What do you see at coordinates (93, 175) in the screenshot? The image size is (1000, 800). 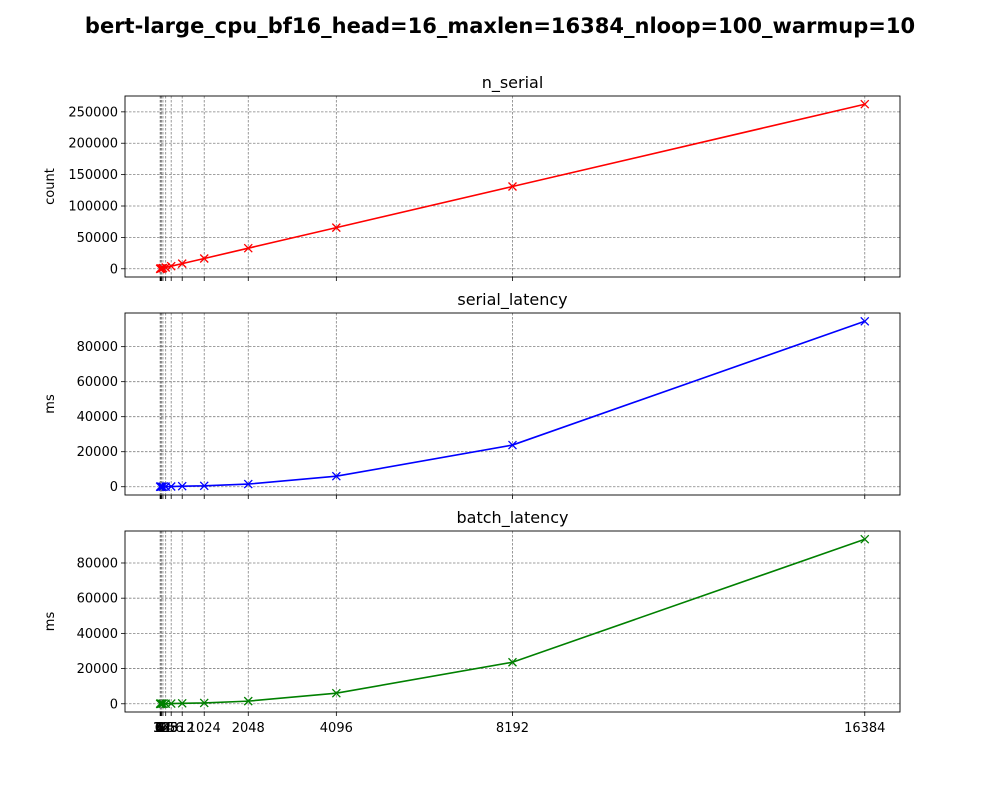 I see `y-tick-label: 150000` at bounding box center [93, 175].